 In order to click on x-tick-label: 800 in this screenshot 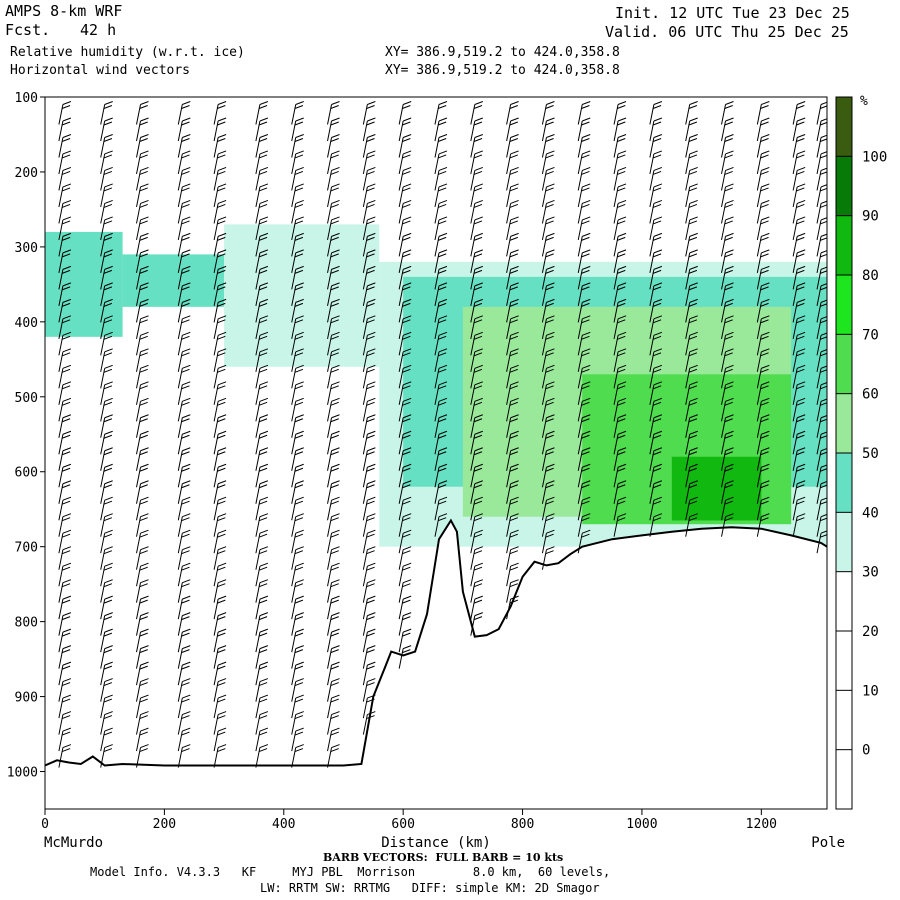, I will do `click(522, 824)`.